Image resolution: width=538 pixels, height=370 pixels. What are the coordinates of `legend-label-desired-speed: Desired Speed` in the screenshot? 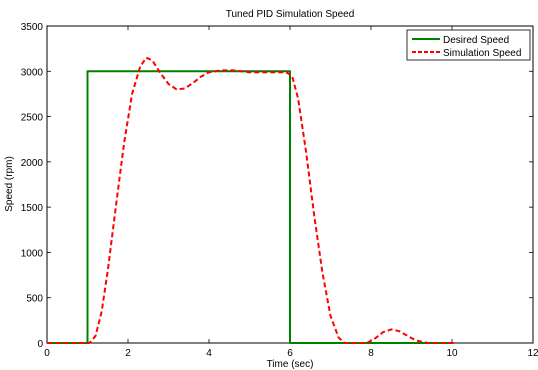 It's located at (476, 40).